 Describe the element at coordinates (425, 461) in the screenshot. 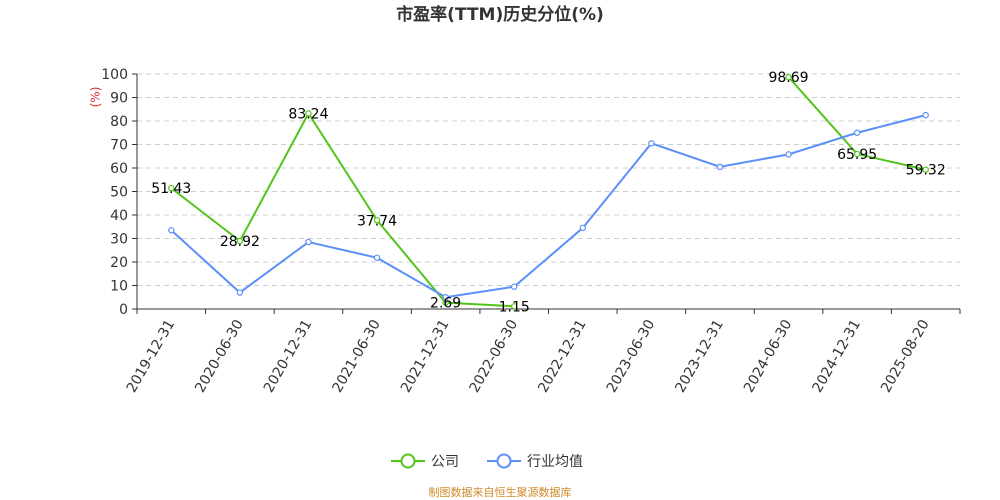

I see `legend-item: 公司` at that location.